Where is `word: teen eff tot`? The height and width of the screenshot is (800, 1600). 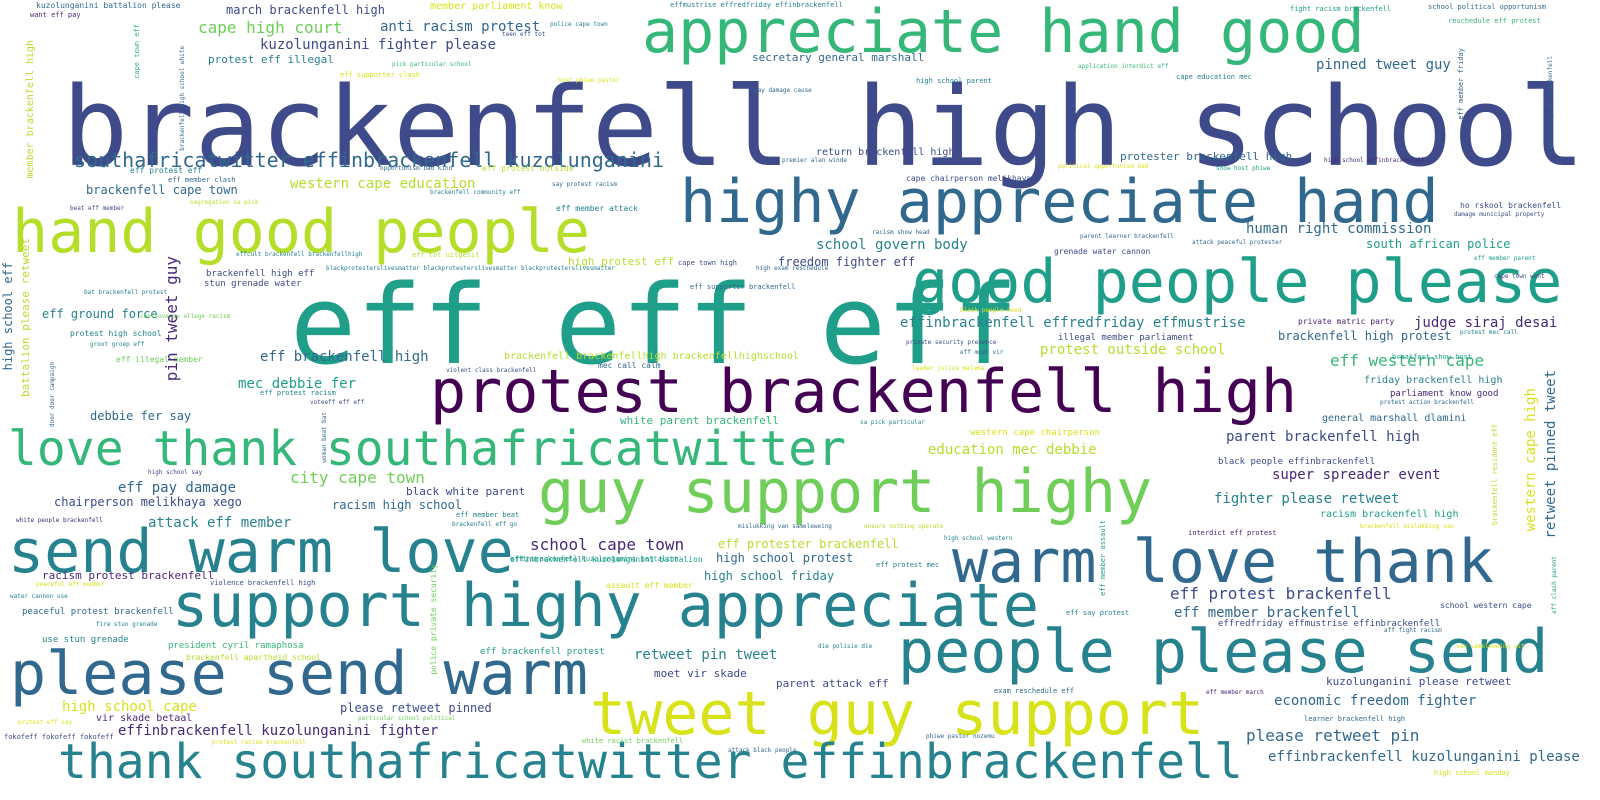
word: teen eff tot is located at coordinates (524, 34).